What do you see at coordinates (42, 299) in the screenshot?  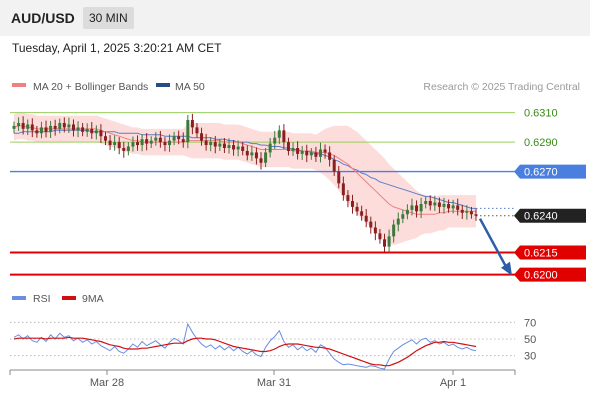 I see `rsi-legend-label: RSI` at bounding box center [42, 299].